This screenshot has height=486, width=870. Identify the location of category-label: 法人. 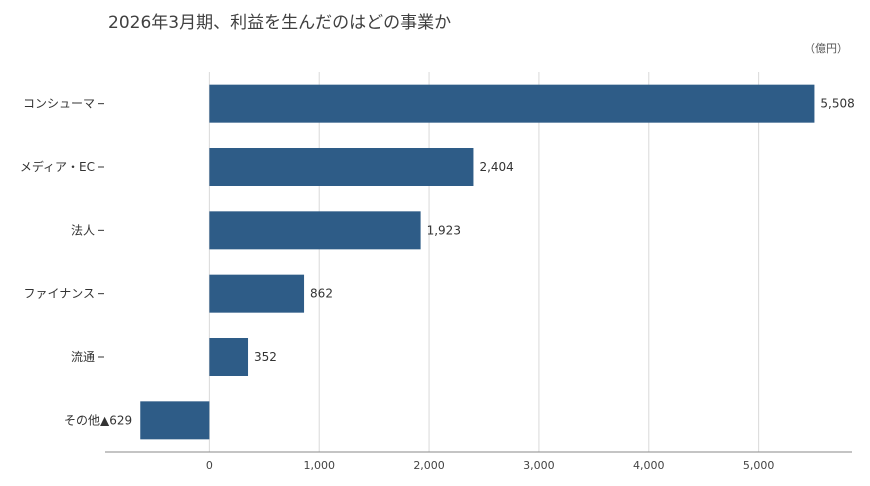
(83, 230).